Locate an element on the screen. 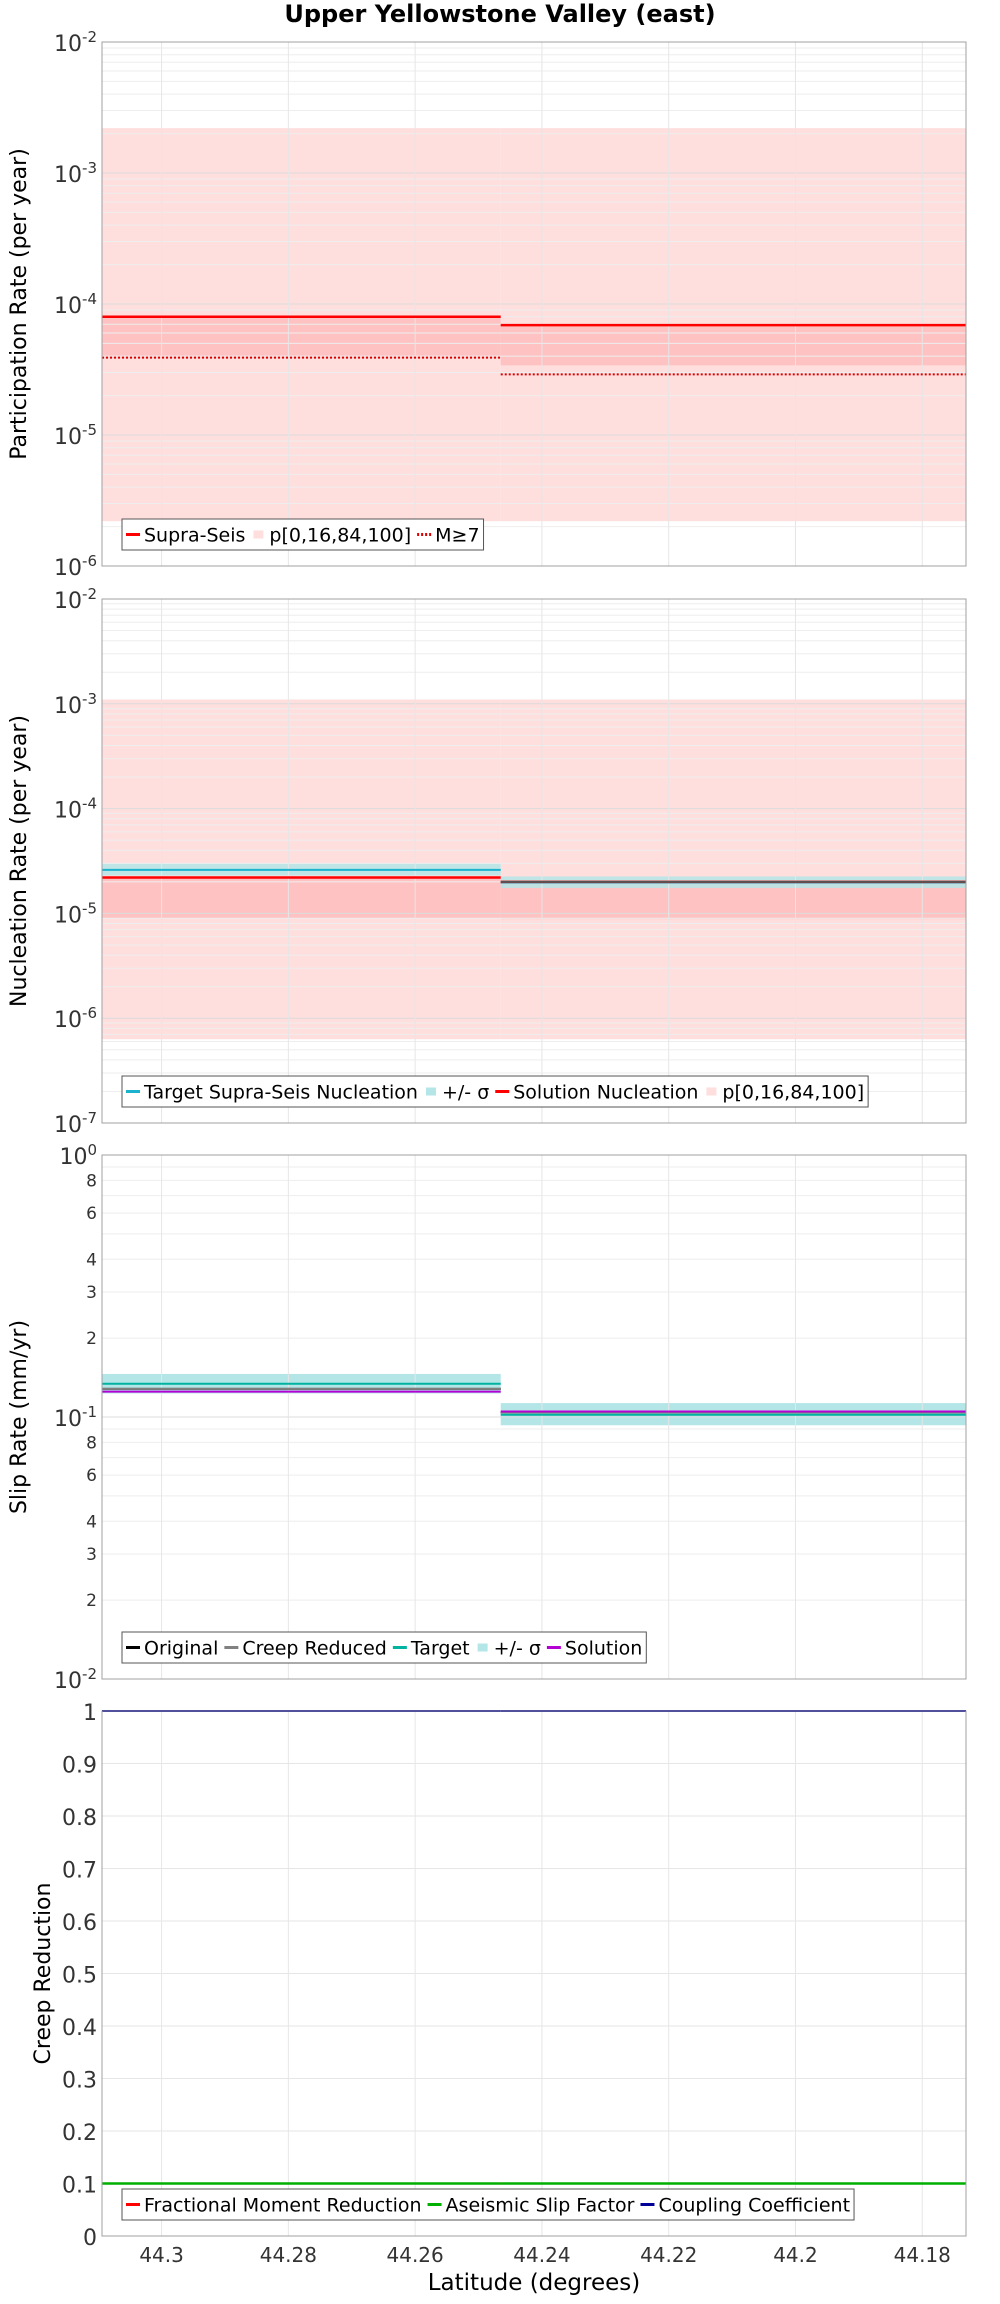 The image size is (1000, 2304). y-tick-label: 0 is located at coordinates (90, 2238).